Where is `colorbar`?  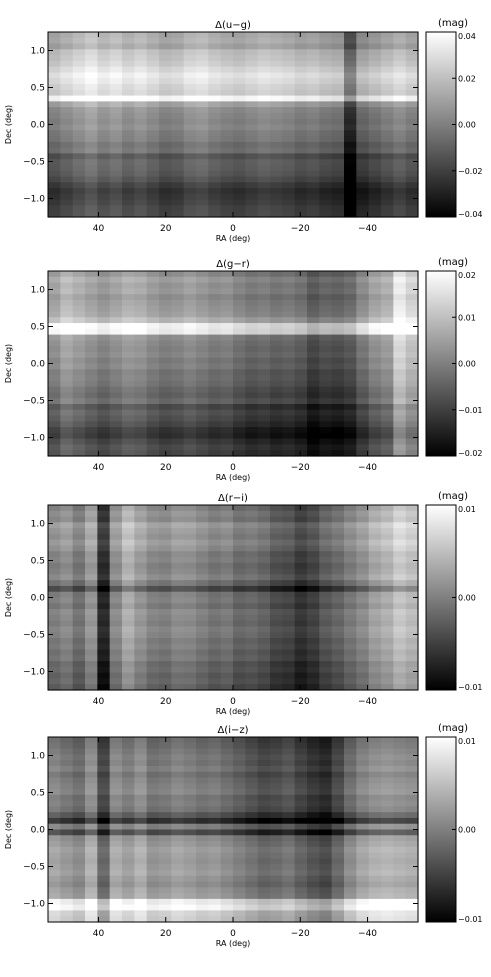
colorbar is located at coordinates (441, 829).